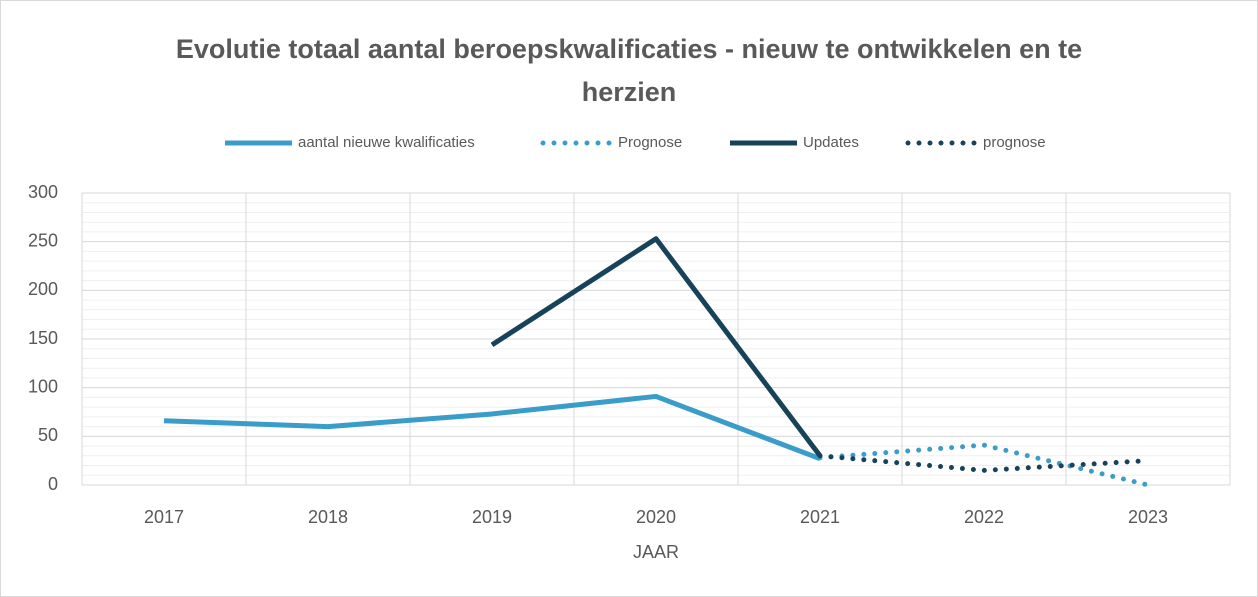 The width and height of the screenshot is (1258, 597). I want to click on x-tick-label: 2019, so click(492, 517).